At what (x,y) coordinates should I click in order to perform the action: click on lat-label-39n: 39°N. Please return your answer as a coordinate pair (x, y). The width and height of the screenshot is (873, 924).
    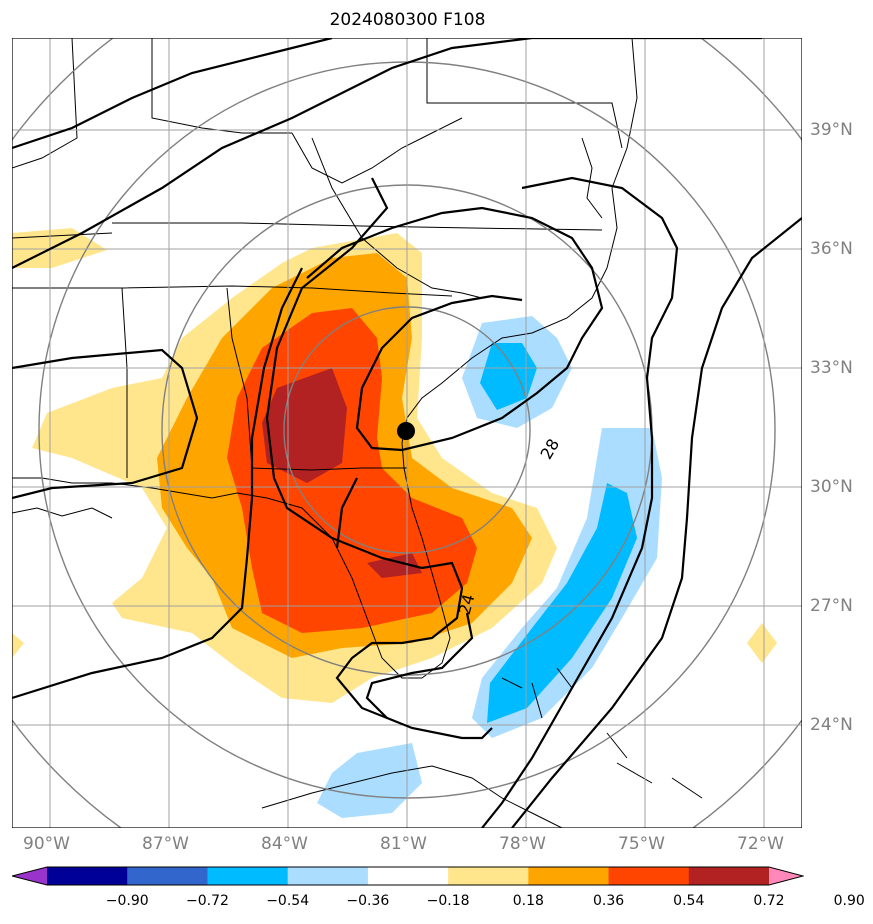
    Looking at the image, I should click on (831, 130).